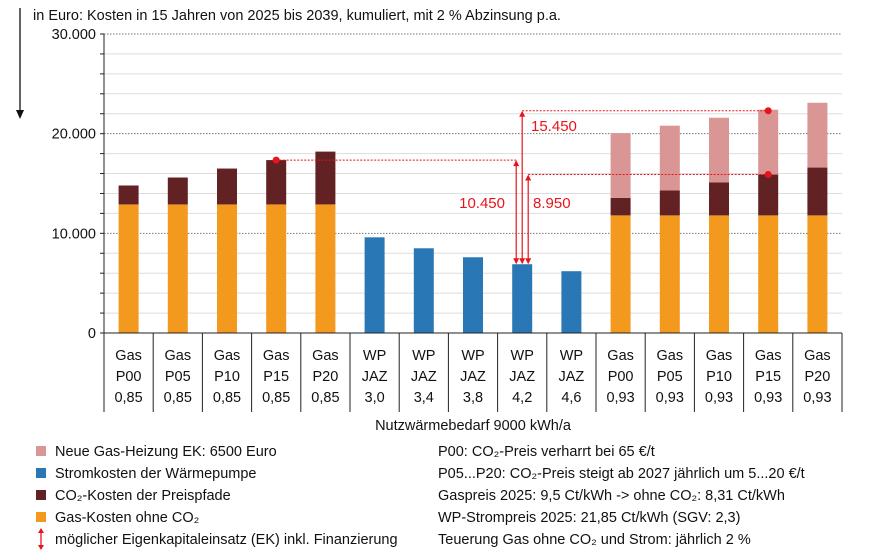 The width and height of the screenshot is (872, 558). I want to click on legend-item: Neue Gas-Heizung EK: 6500 Euro, so click(156, 452).